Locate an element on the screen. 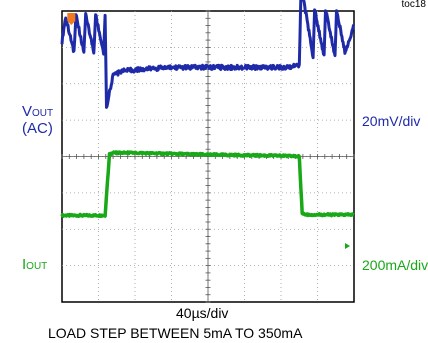  trigger-marker-icon is located at coordinates (71, 19).